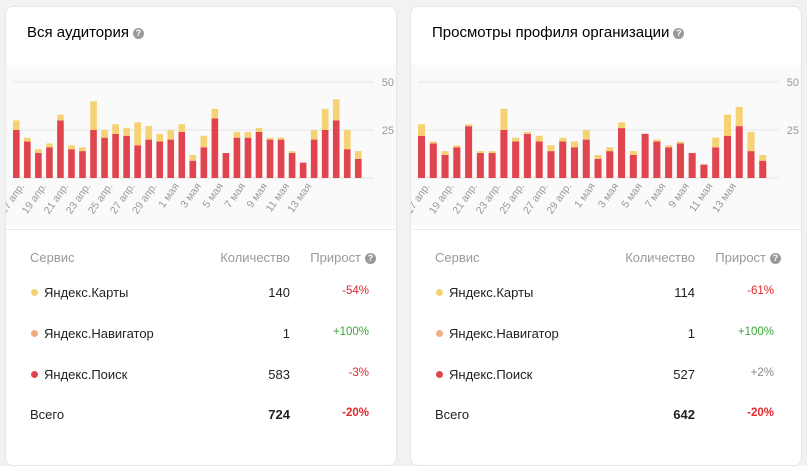 The height and width of the screenshot is (466, 807). I want to click on table-row: Яндекс.Карты 140 -54%, so click(201, 293).